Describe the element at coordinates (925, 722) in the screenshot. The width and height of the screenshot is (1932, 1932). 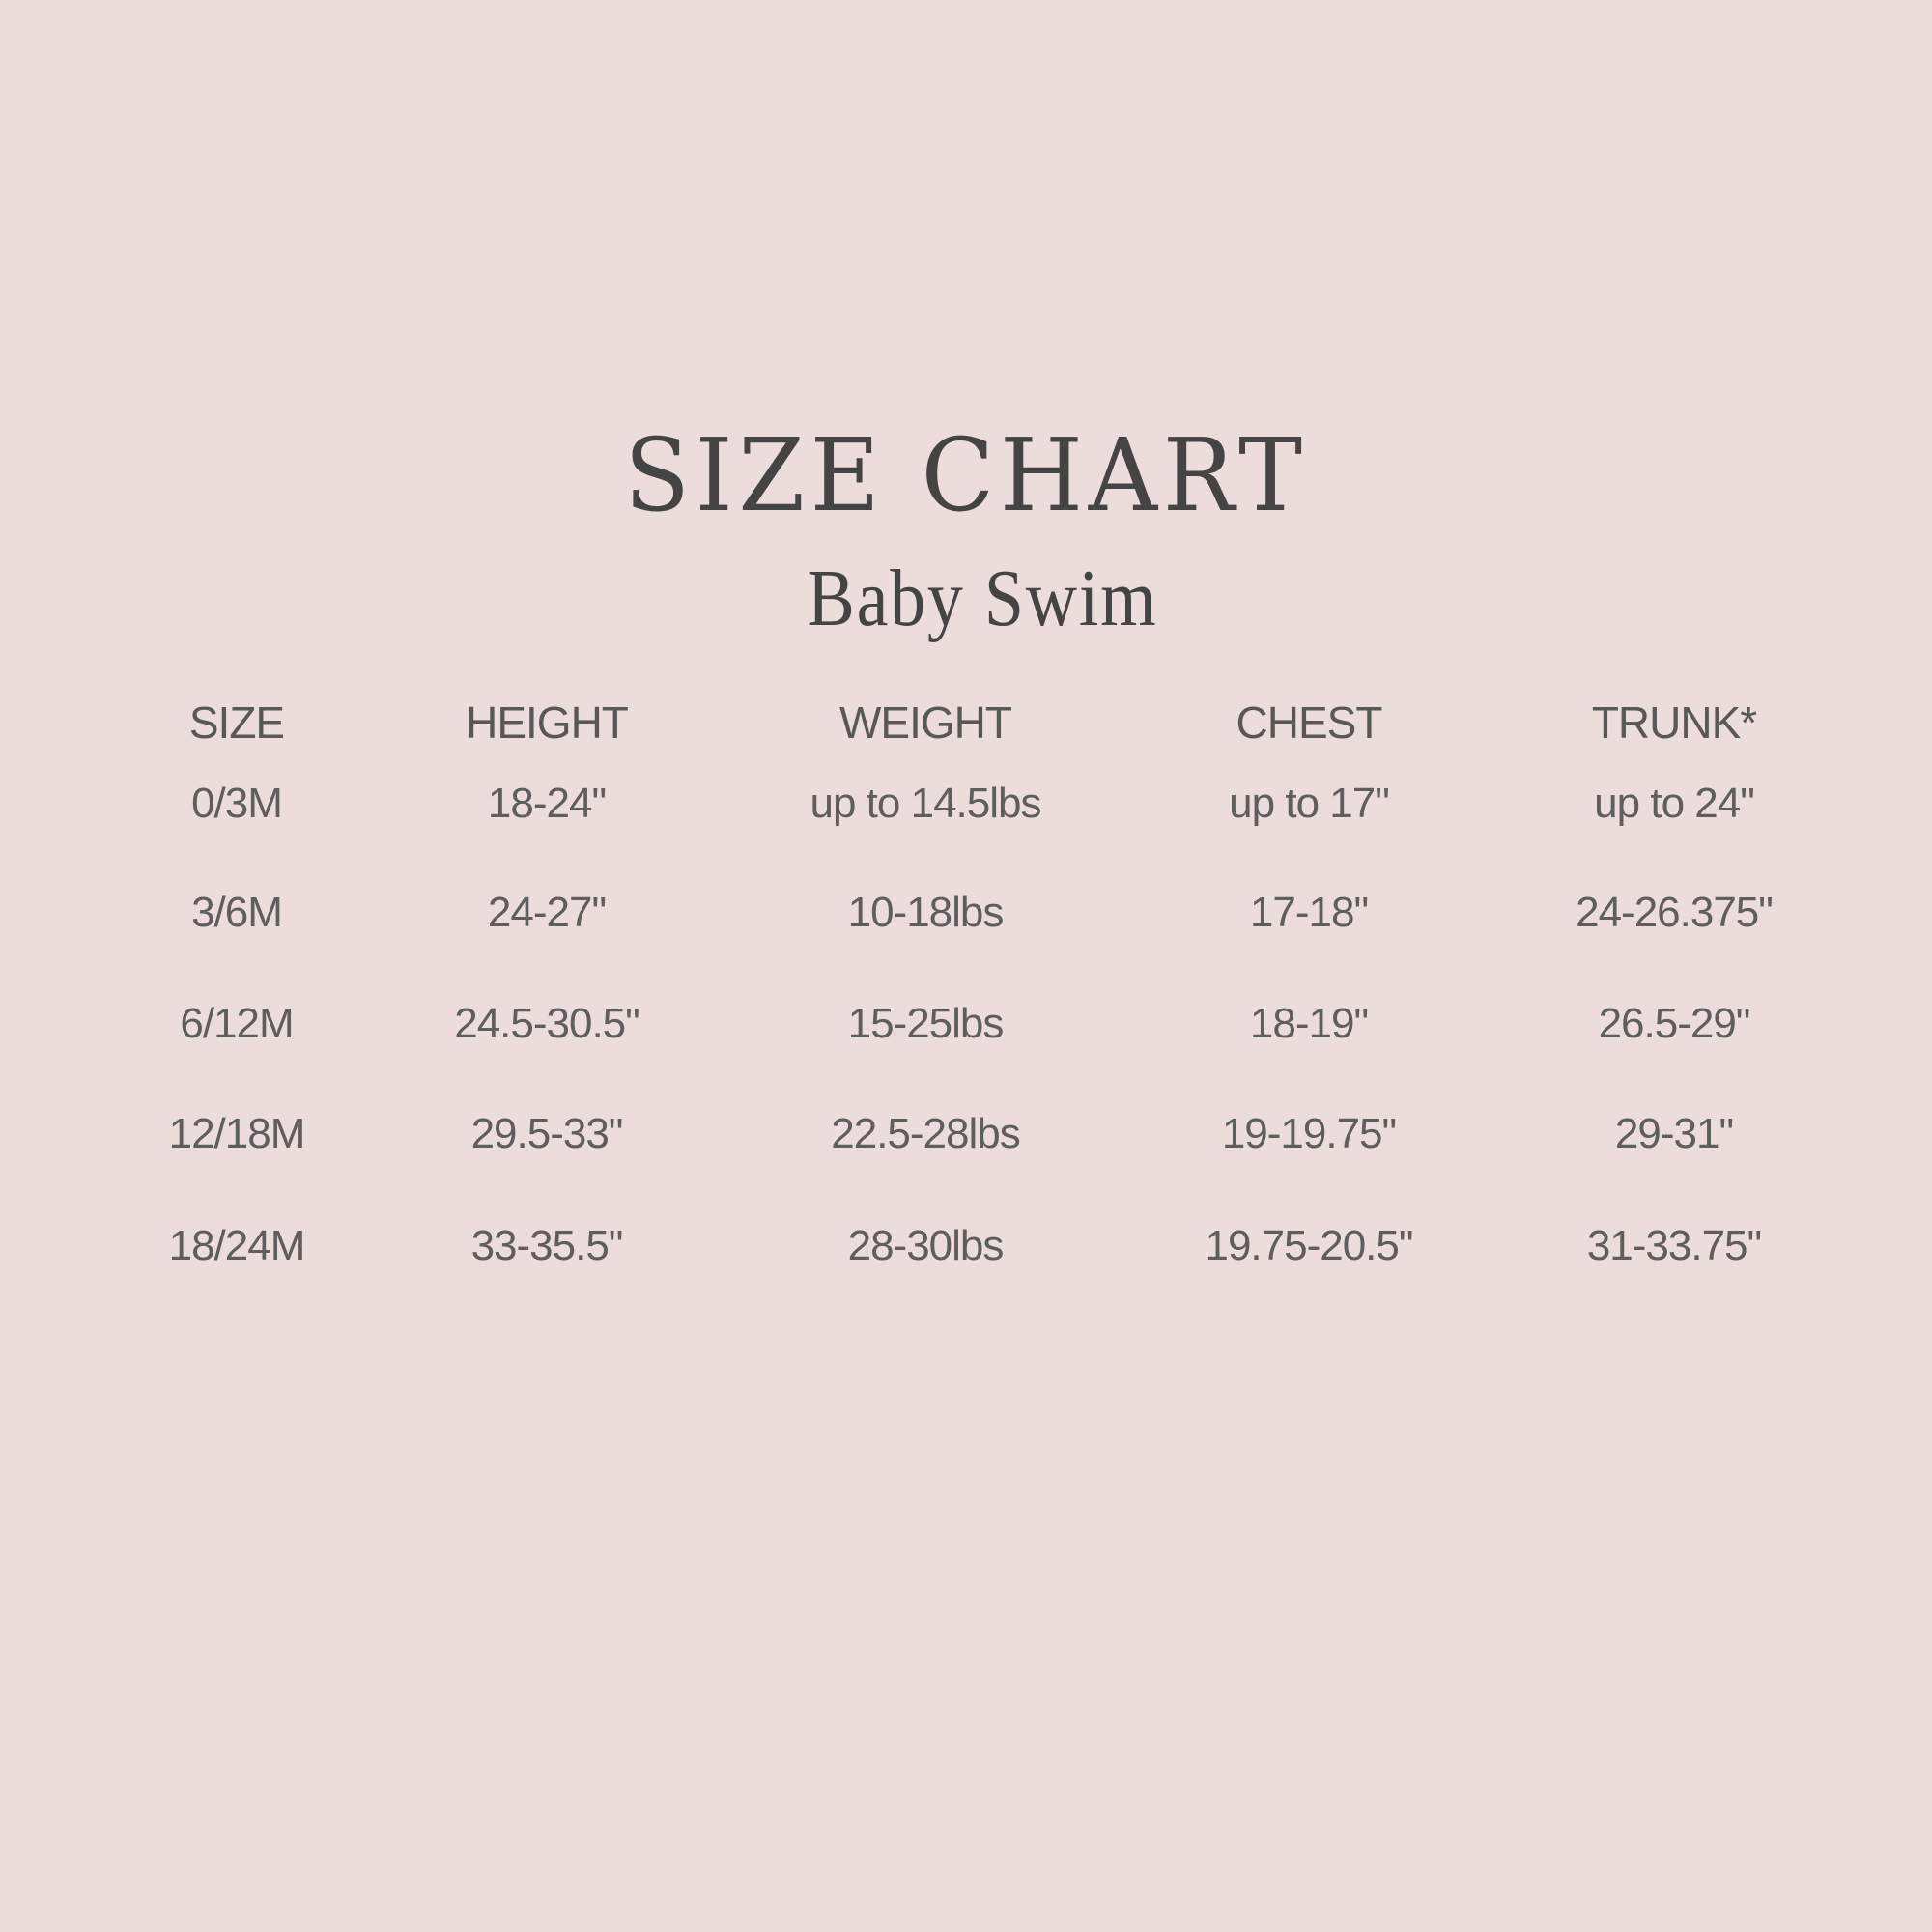
I see `column-header: WEIGHT` at that location.